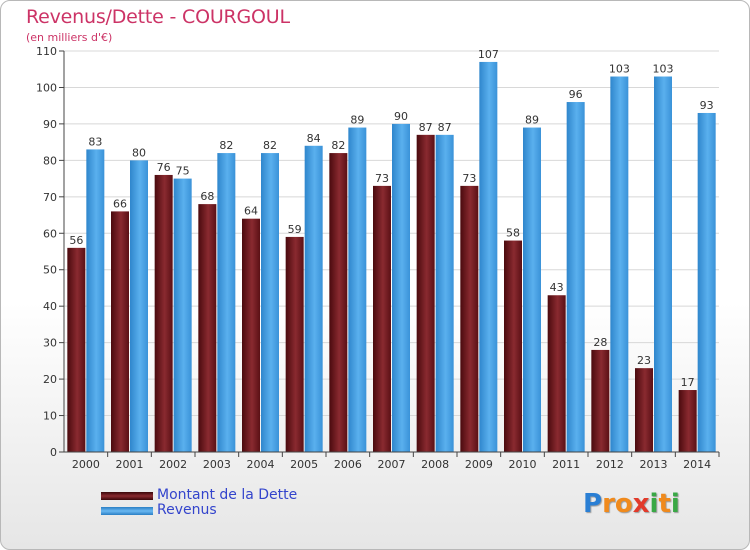 The width and height of the screenshot is (750, 550). What do you see at coordinates (50, 160) in the screenshot?
I see `y-tick-label: 80` at bounding box center [50, 160].